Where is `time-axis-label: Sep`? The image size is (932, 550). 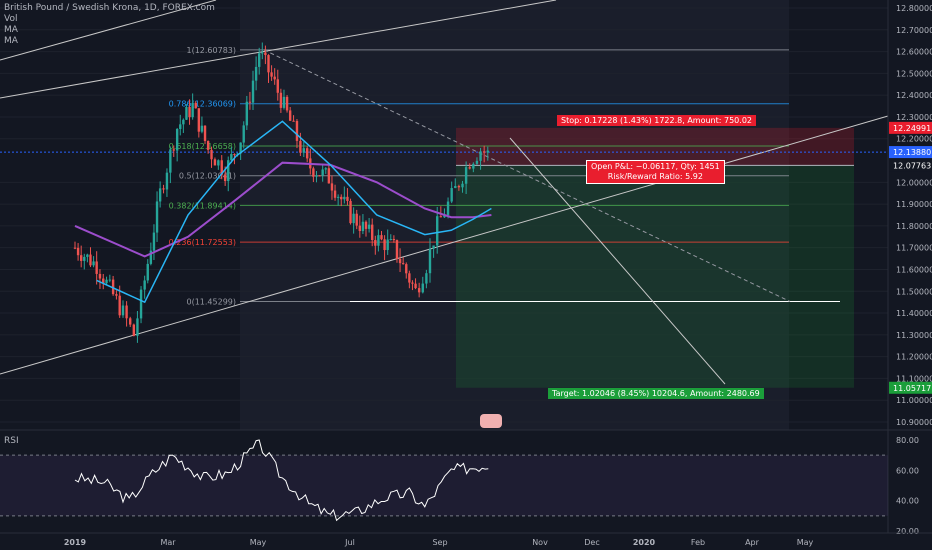 time-axis-label: Sep is located at coordinates (439, 542).